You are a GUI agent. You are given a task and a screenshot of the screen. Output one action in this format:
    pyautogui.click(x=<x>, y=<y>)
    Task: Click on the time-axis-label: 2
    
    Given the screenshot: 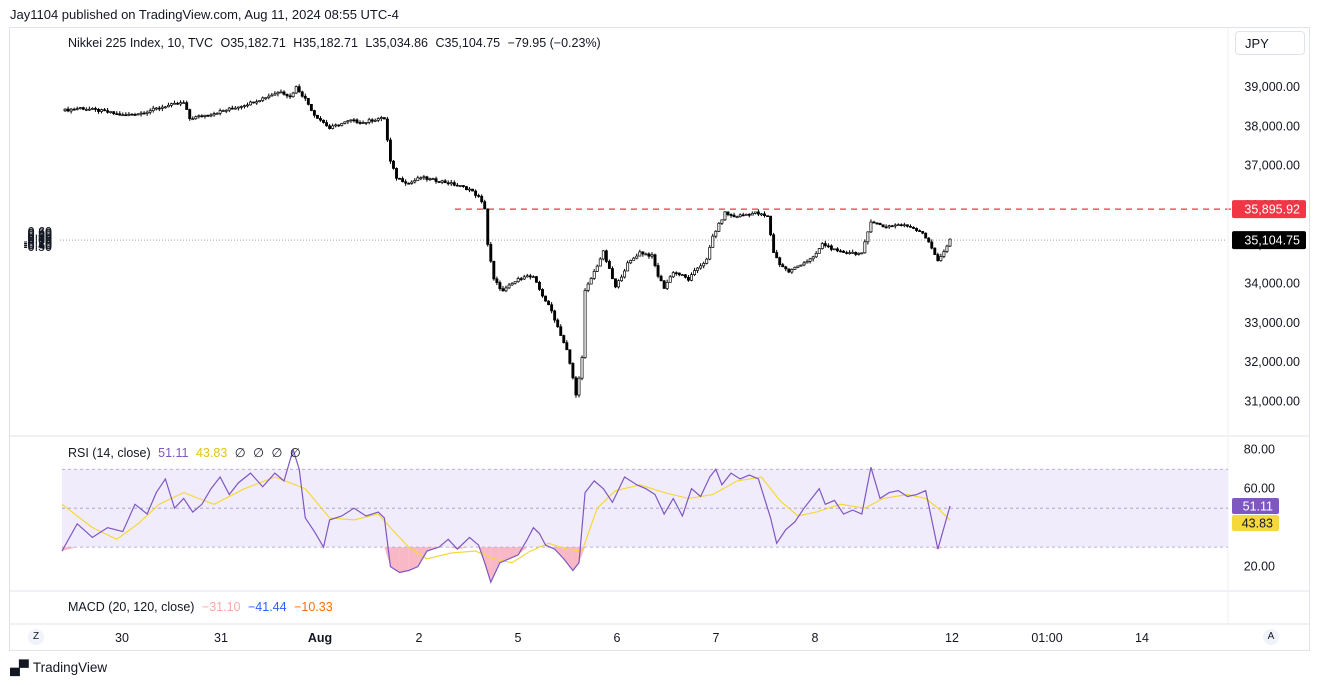 What is the action you would take?
    pyautogui.click(x=419, y=638)
    